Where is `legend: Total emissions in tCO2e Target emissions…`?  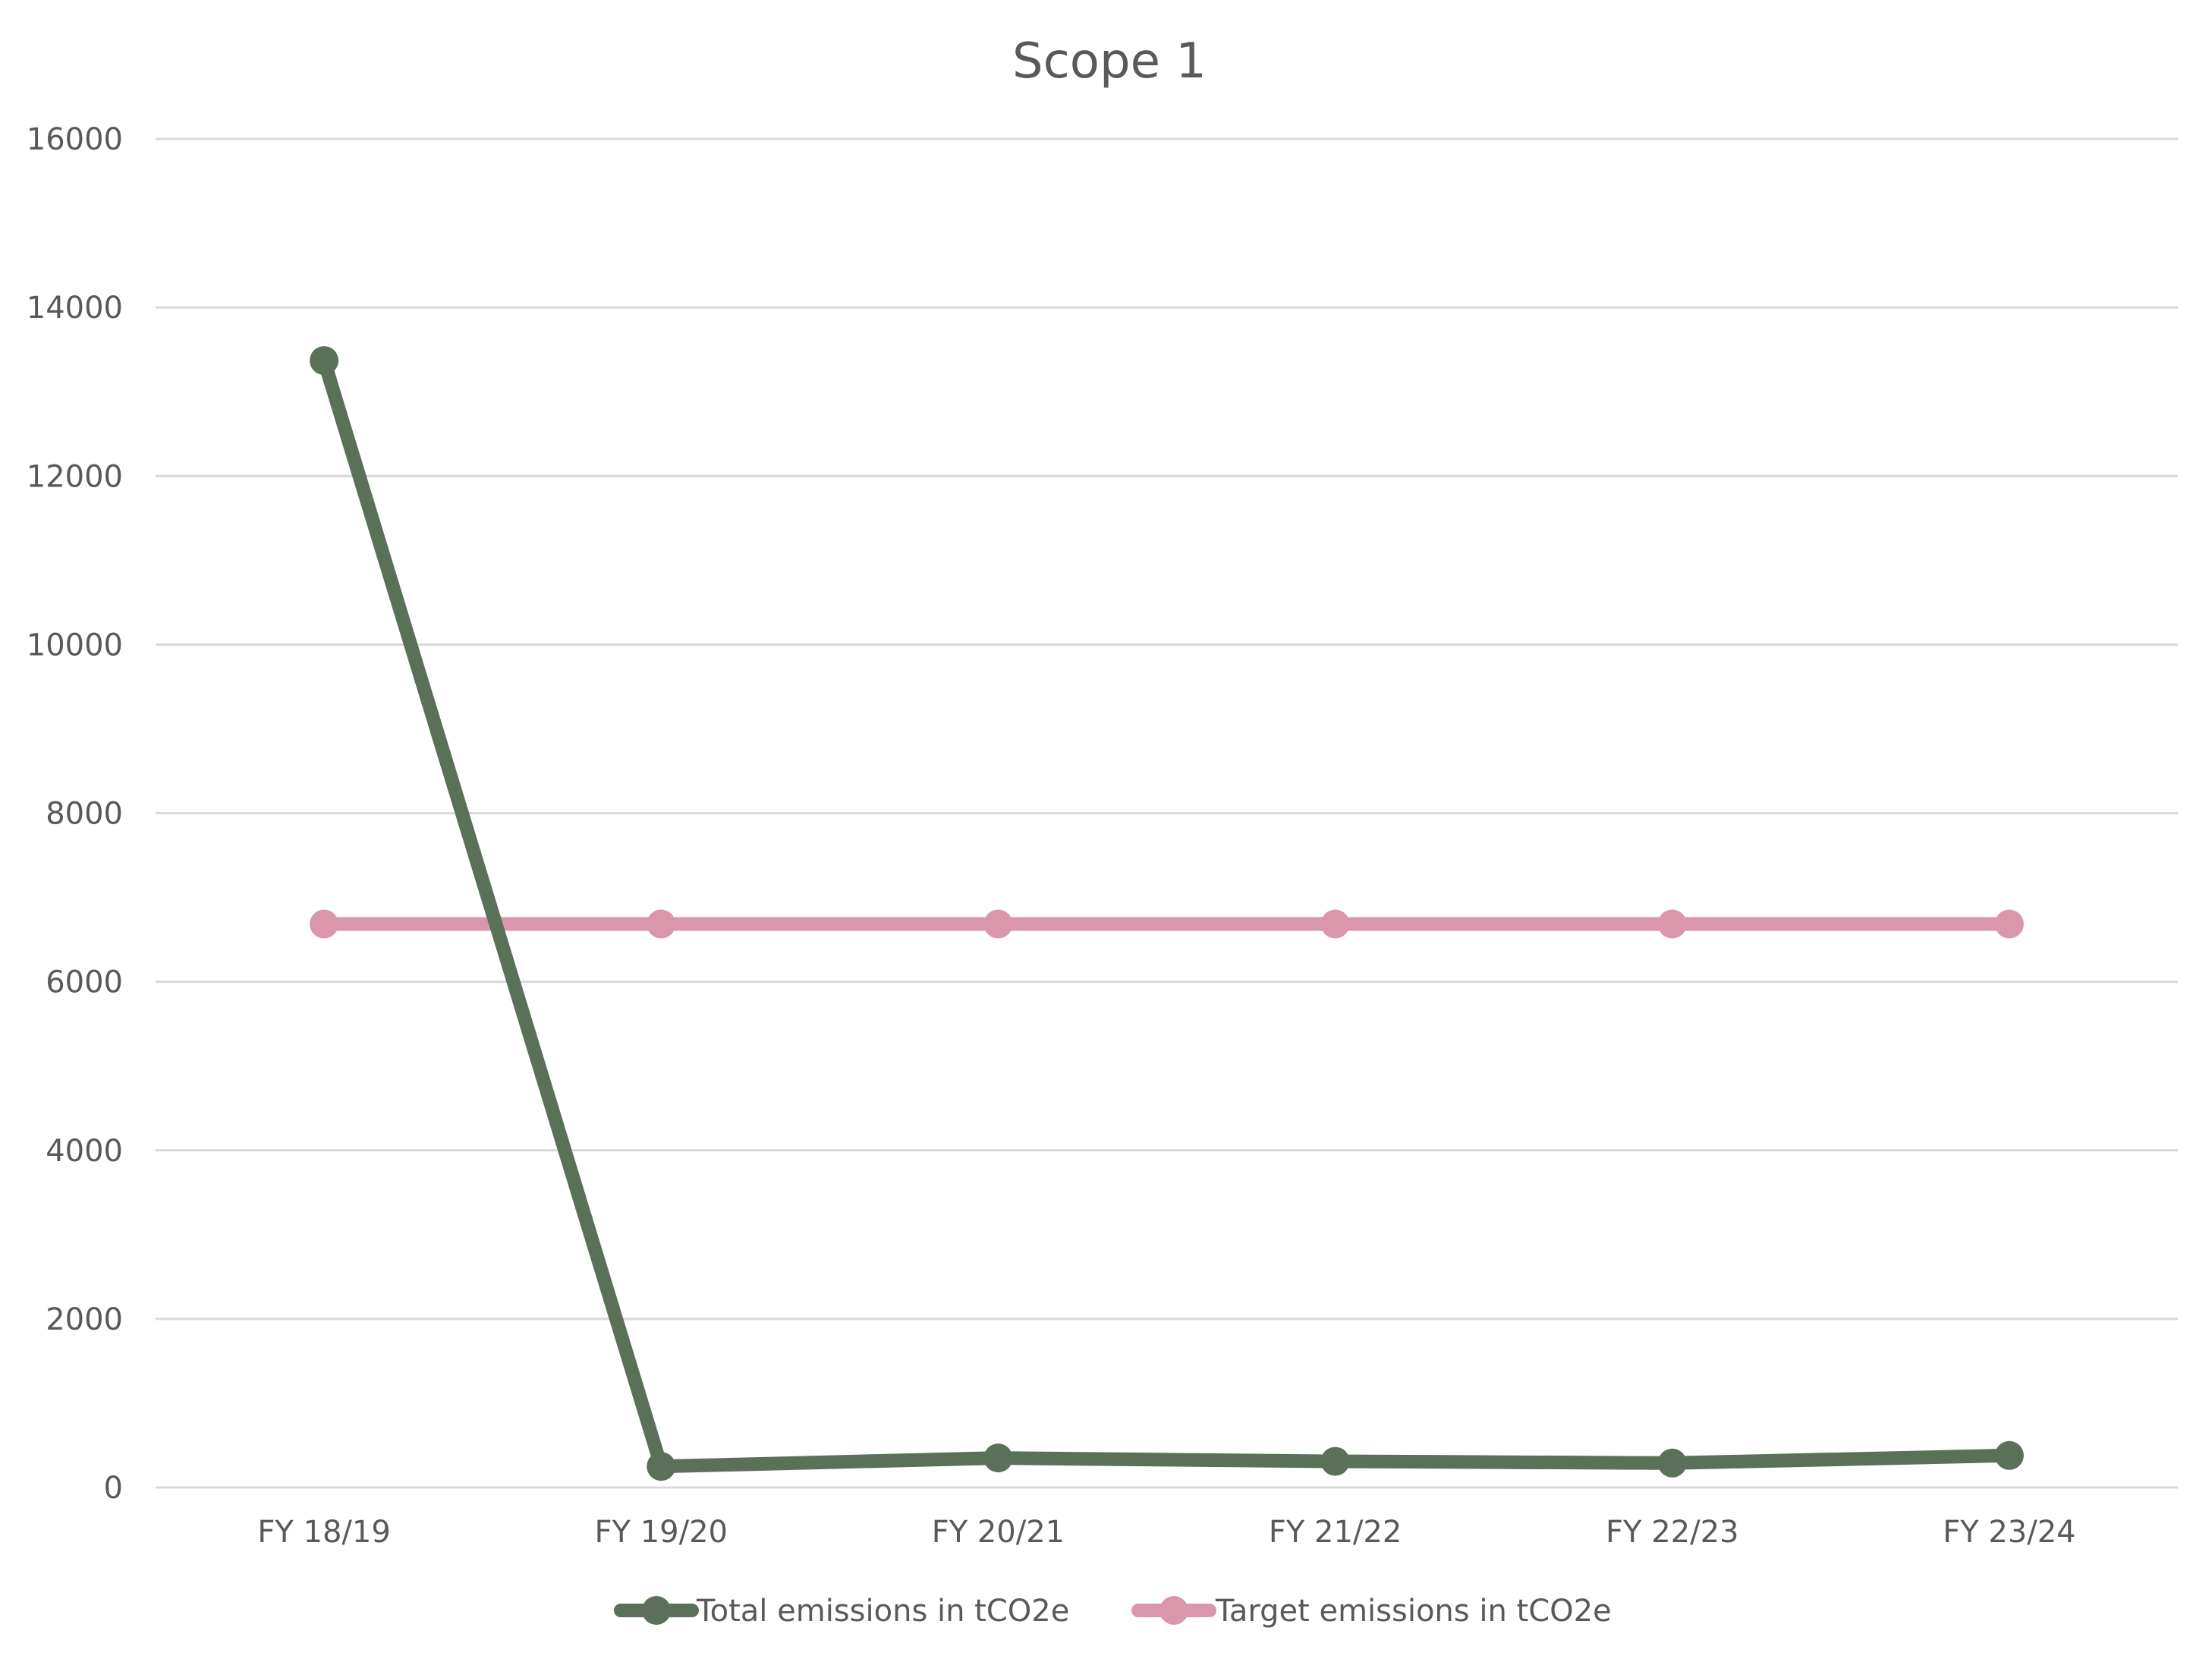 legend: Total emissions in tCO2e Target emissions… is located at coordinates (1113, 1611).